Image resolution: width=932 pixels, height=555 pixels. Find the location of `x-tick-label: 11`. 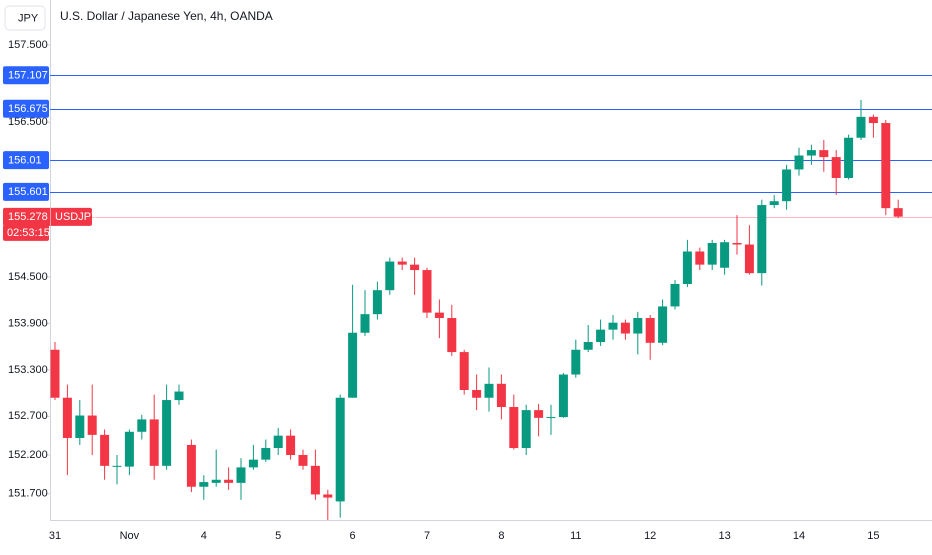

x-tick-label: 11 is located at coordinates (575, 536).